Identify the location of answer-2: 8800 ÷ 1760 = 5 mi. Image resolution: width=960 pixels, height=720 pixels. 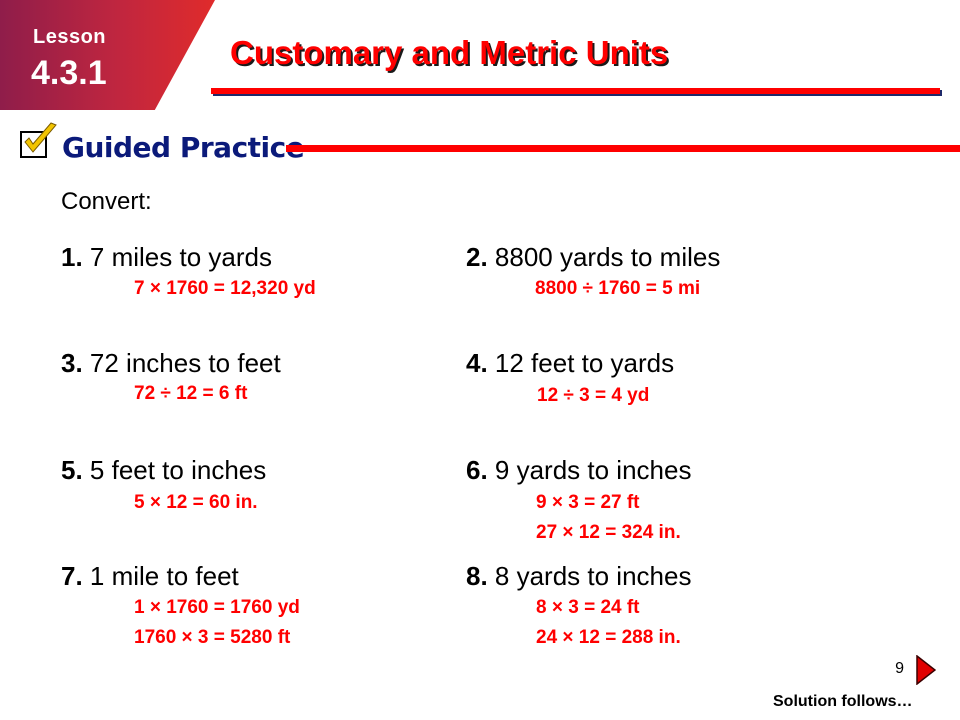
(617, 289).